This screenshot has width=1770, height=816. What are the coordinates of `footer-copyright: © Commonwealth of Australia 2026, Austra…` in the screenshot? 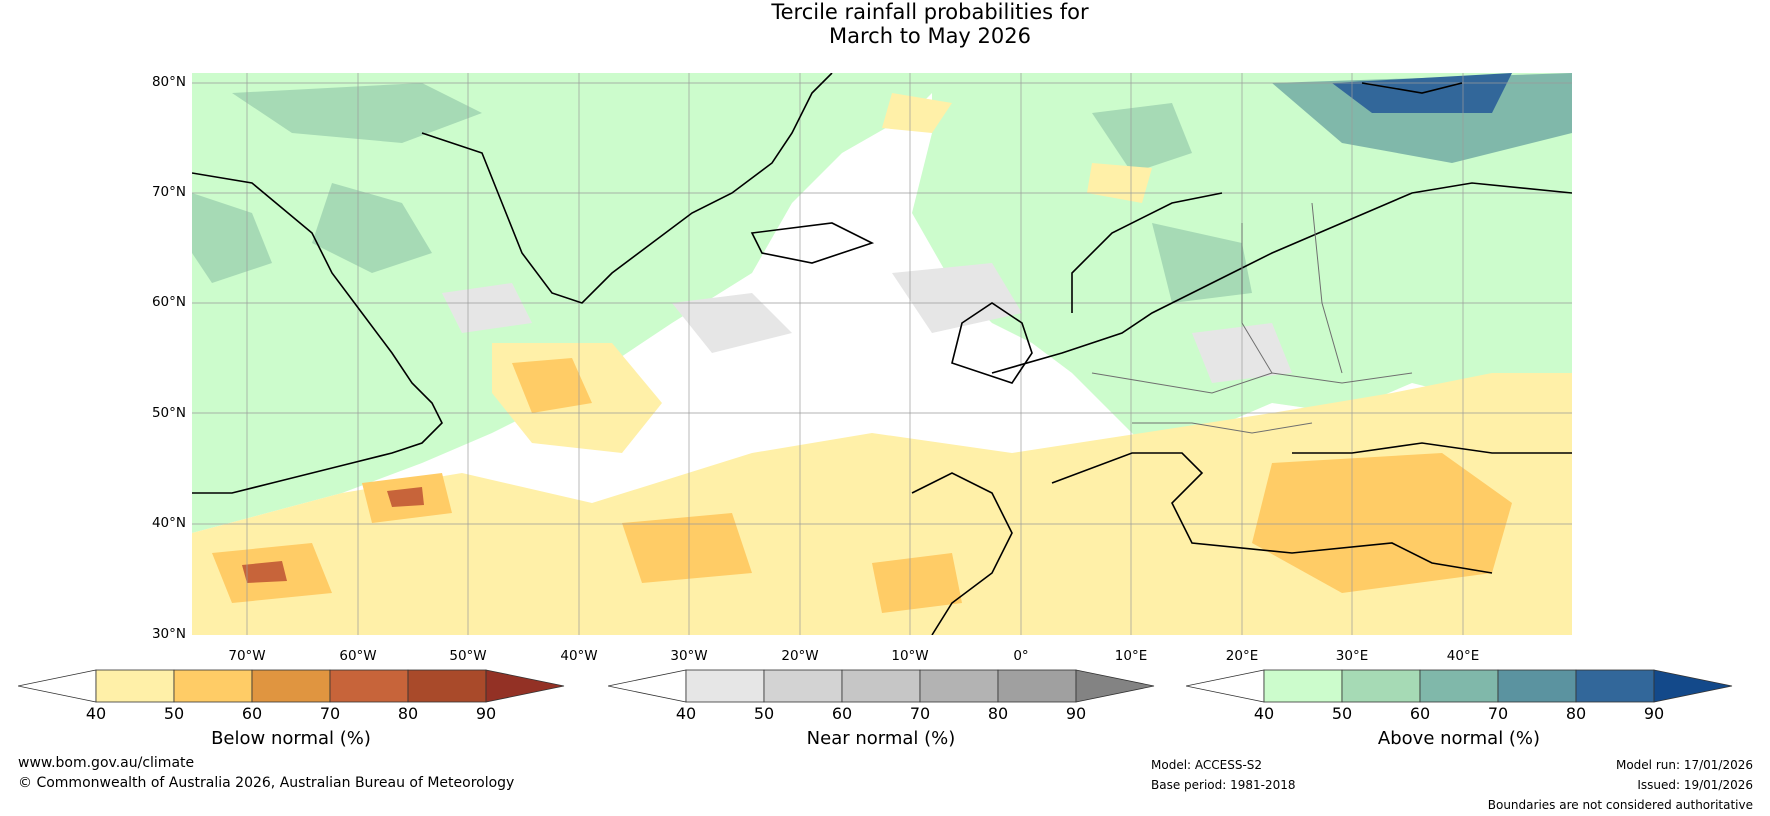 It's located at (266, 783).